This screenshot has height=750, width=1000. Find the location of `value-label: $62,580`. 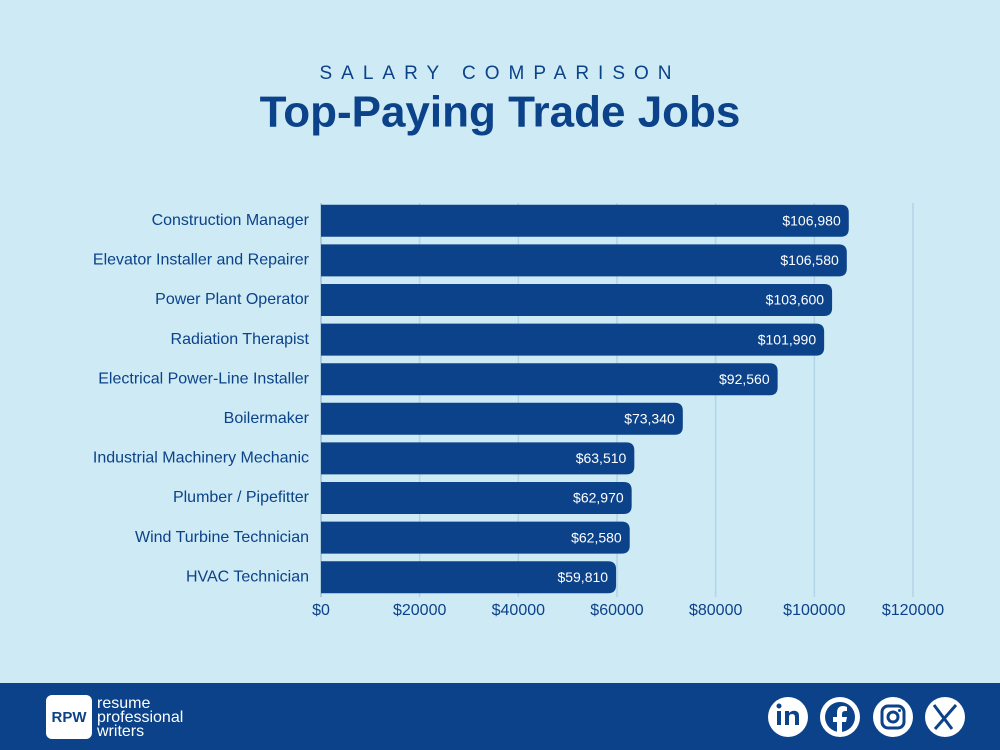

value-label: $62,580 is located at coordinates (596, 537).